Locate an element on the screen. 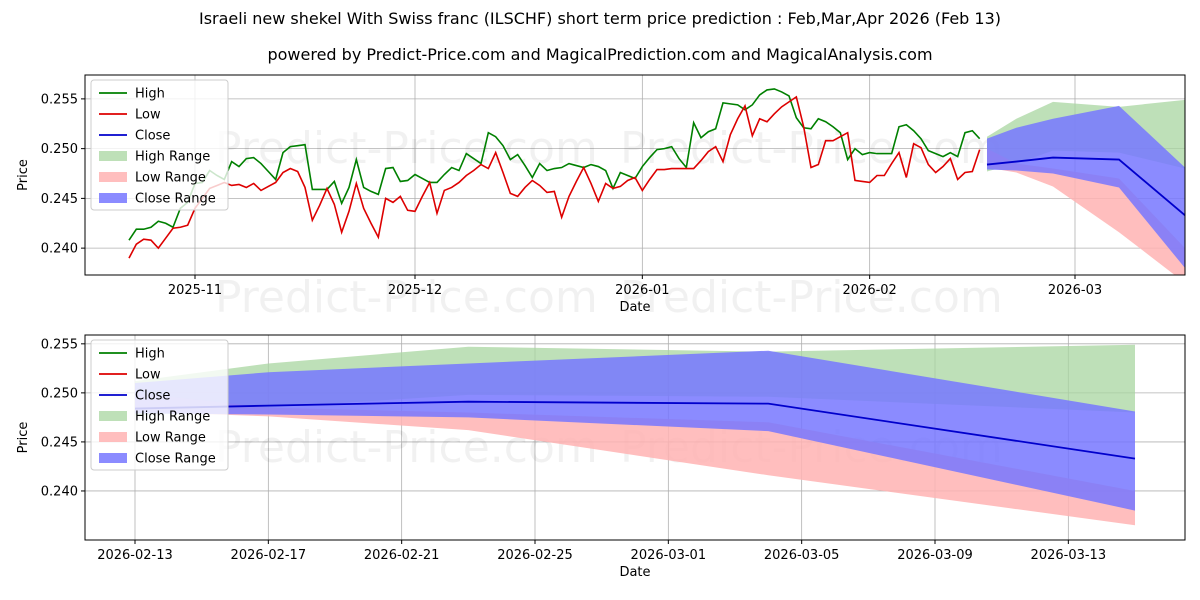 The height and width of the screenshot is (600, 1200). top-legend-label-close: Close is located at coordinates (152, 136).